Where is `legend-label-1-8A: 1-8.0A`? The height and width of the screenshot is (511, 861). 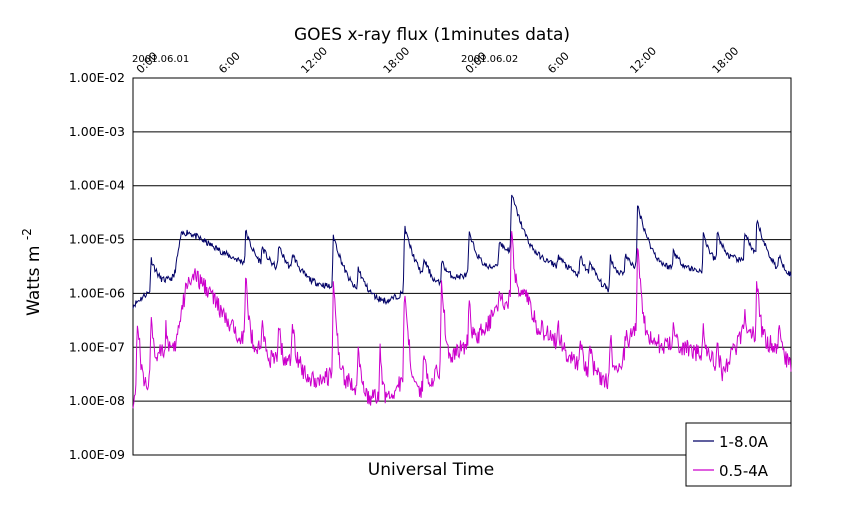
legend-label-1-8A: 1-8.0A is located at coordinates (744, 442).